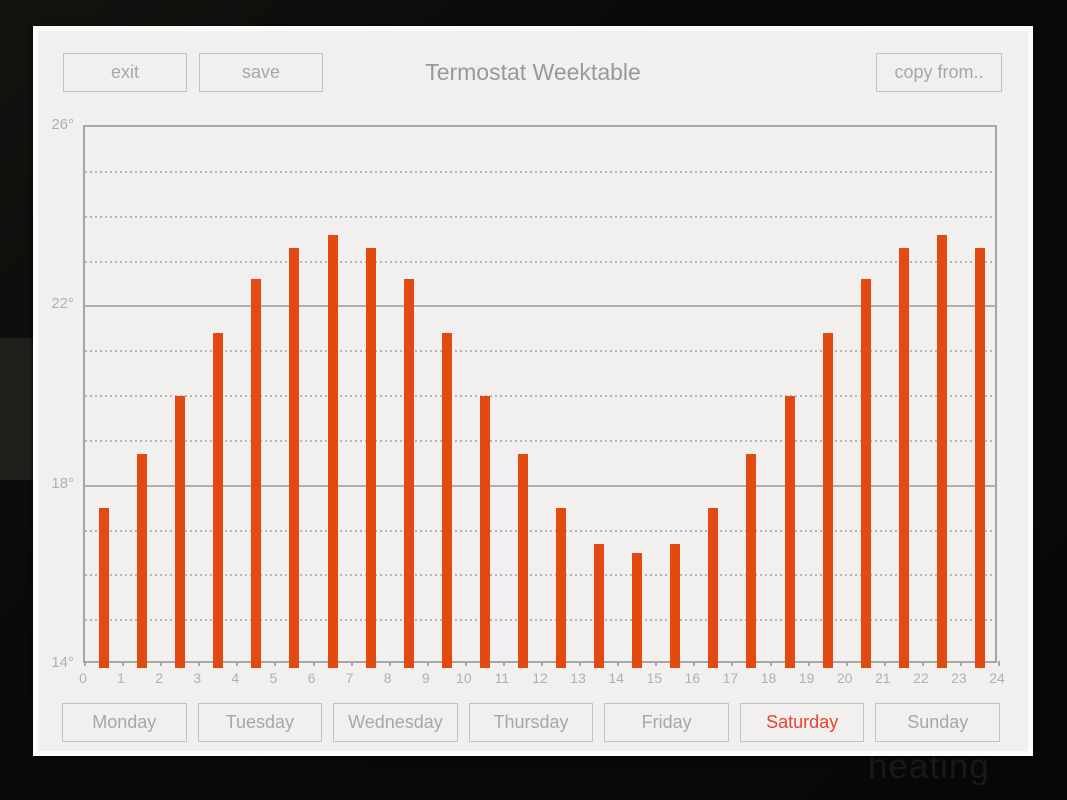 The height and width of the screenshot is (800, 1067). What do you see at coordinates (464, 678) in the screenshot?
I see `x-axis-label: 10` at bounding box center [464, 678].